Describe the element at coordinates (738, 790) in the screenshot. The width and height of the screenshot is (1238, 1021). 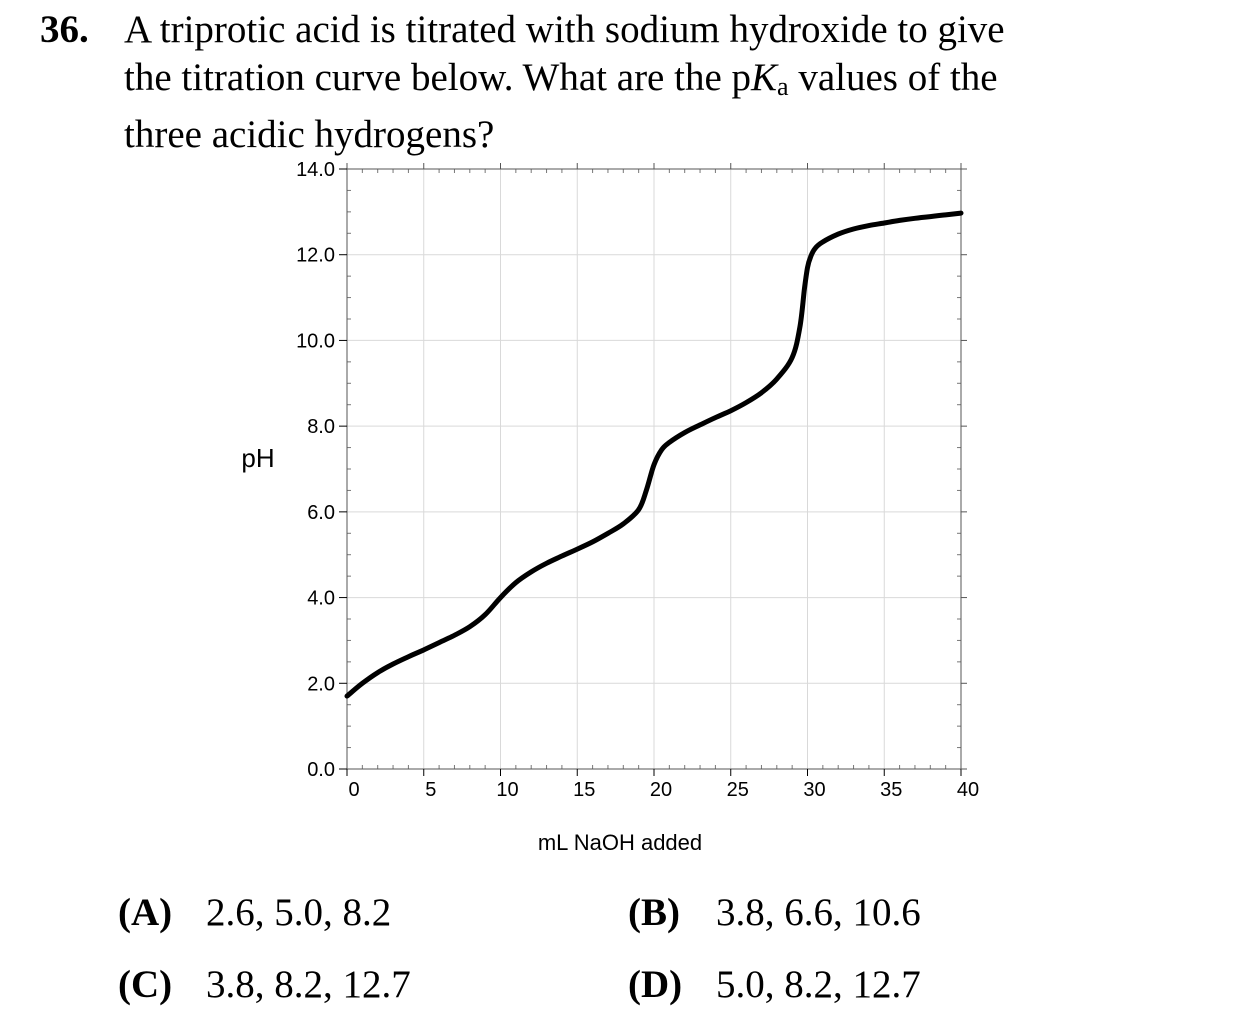
I see `x-tick-label: 25` at that location.